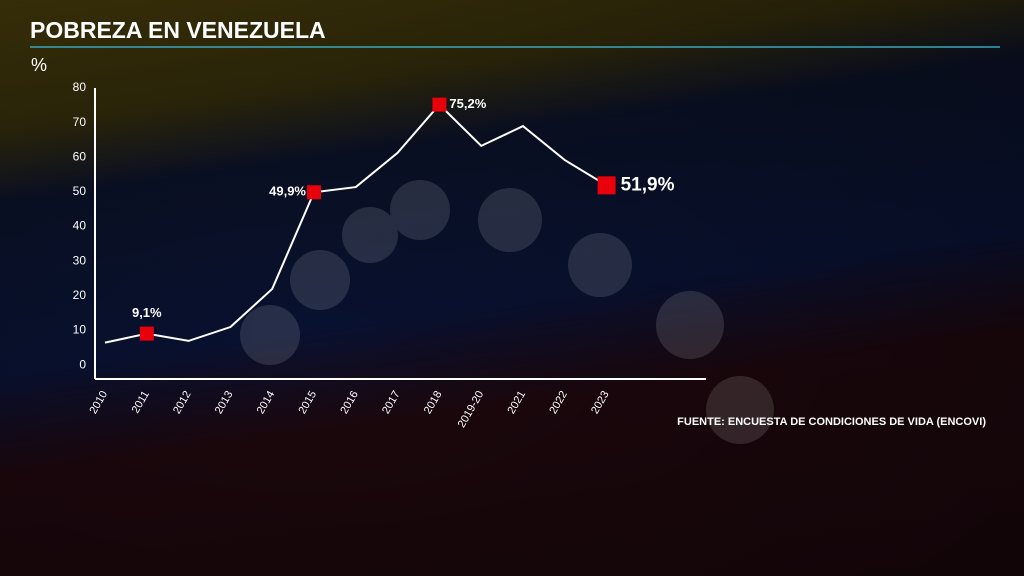 This screenshot has width=1024, height=576. Describe the element at coordinates (224, 402) in the screenshot. I see `x-tick-label: 2013` at that location.